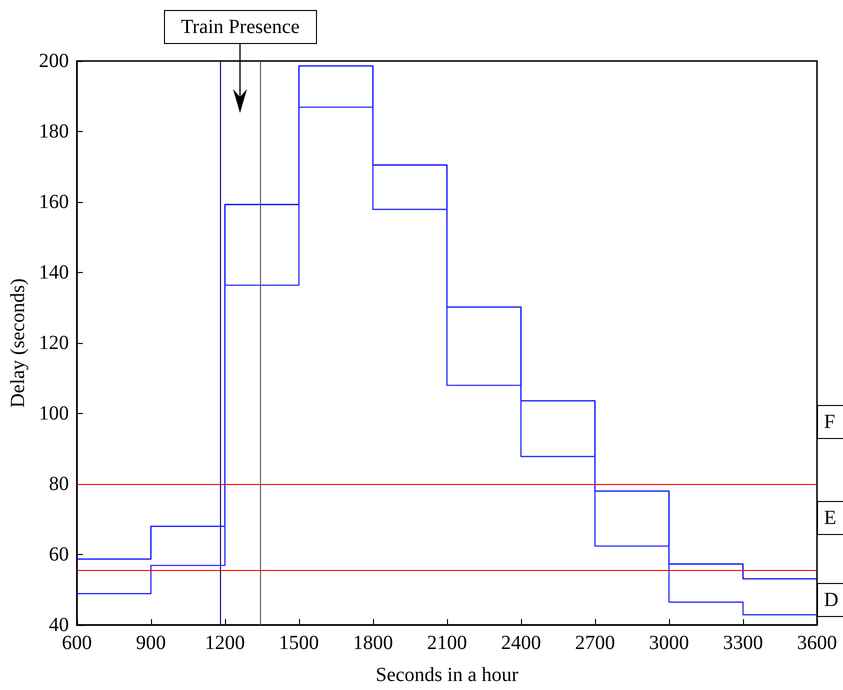 Image resolution: width=843 pixels, height=690 pixels. Describe the element at coordinates (668, 643) in the screenshot. I see `x-tick-label: 3000` at that location.